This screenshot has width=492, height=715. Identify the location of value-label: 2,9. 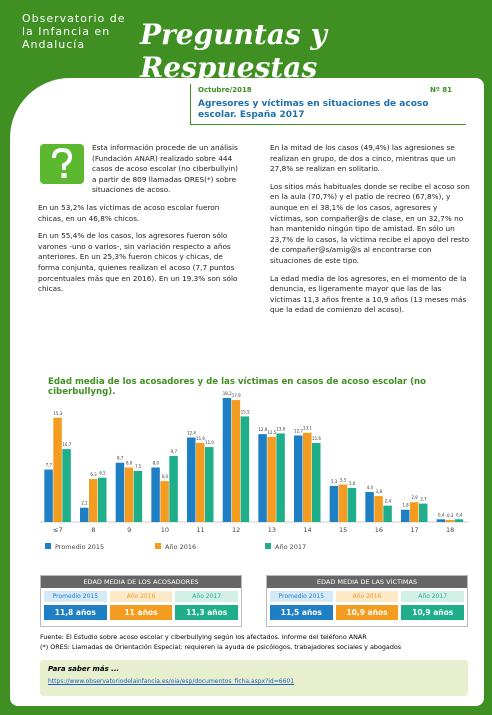
(414, 497).